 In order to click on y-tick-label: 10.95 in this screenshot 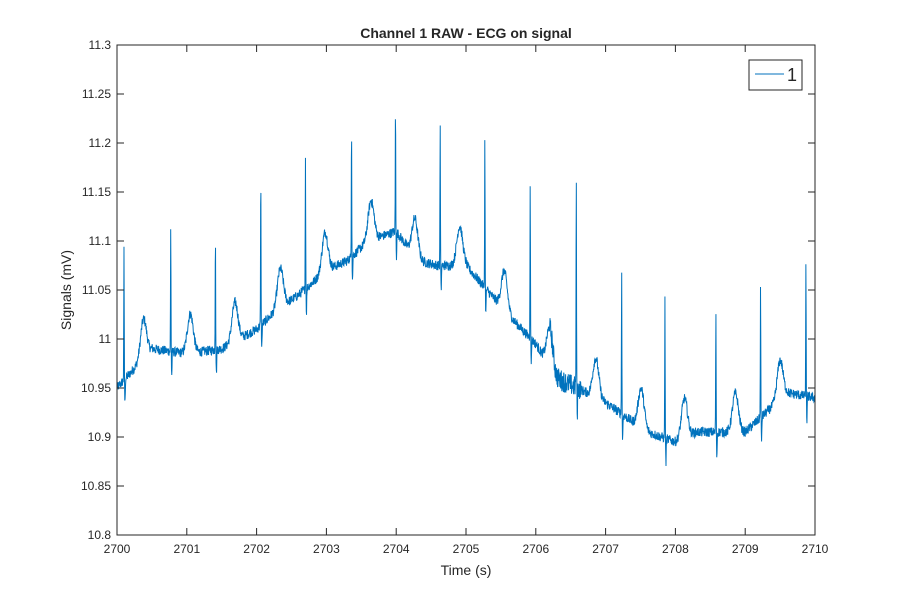, I will do `click(96, 388)`.